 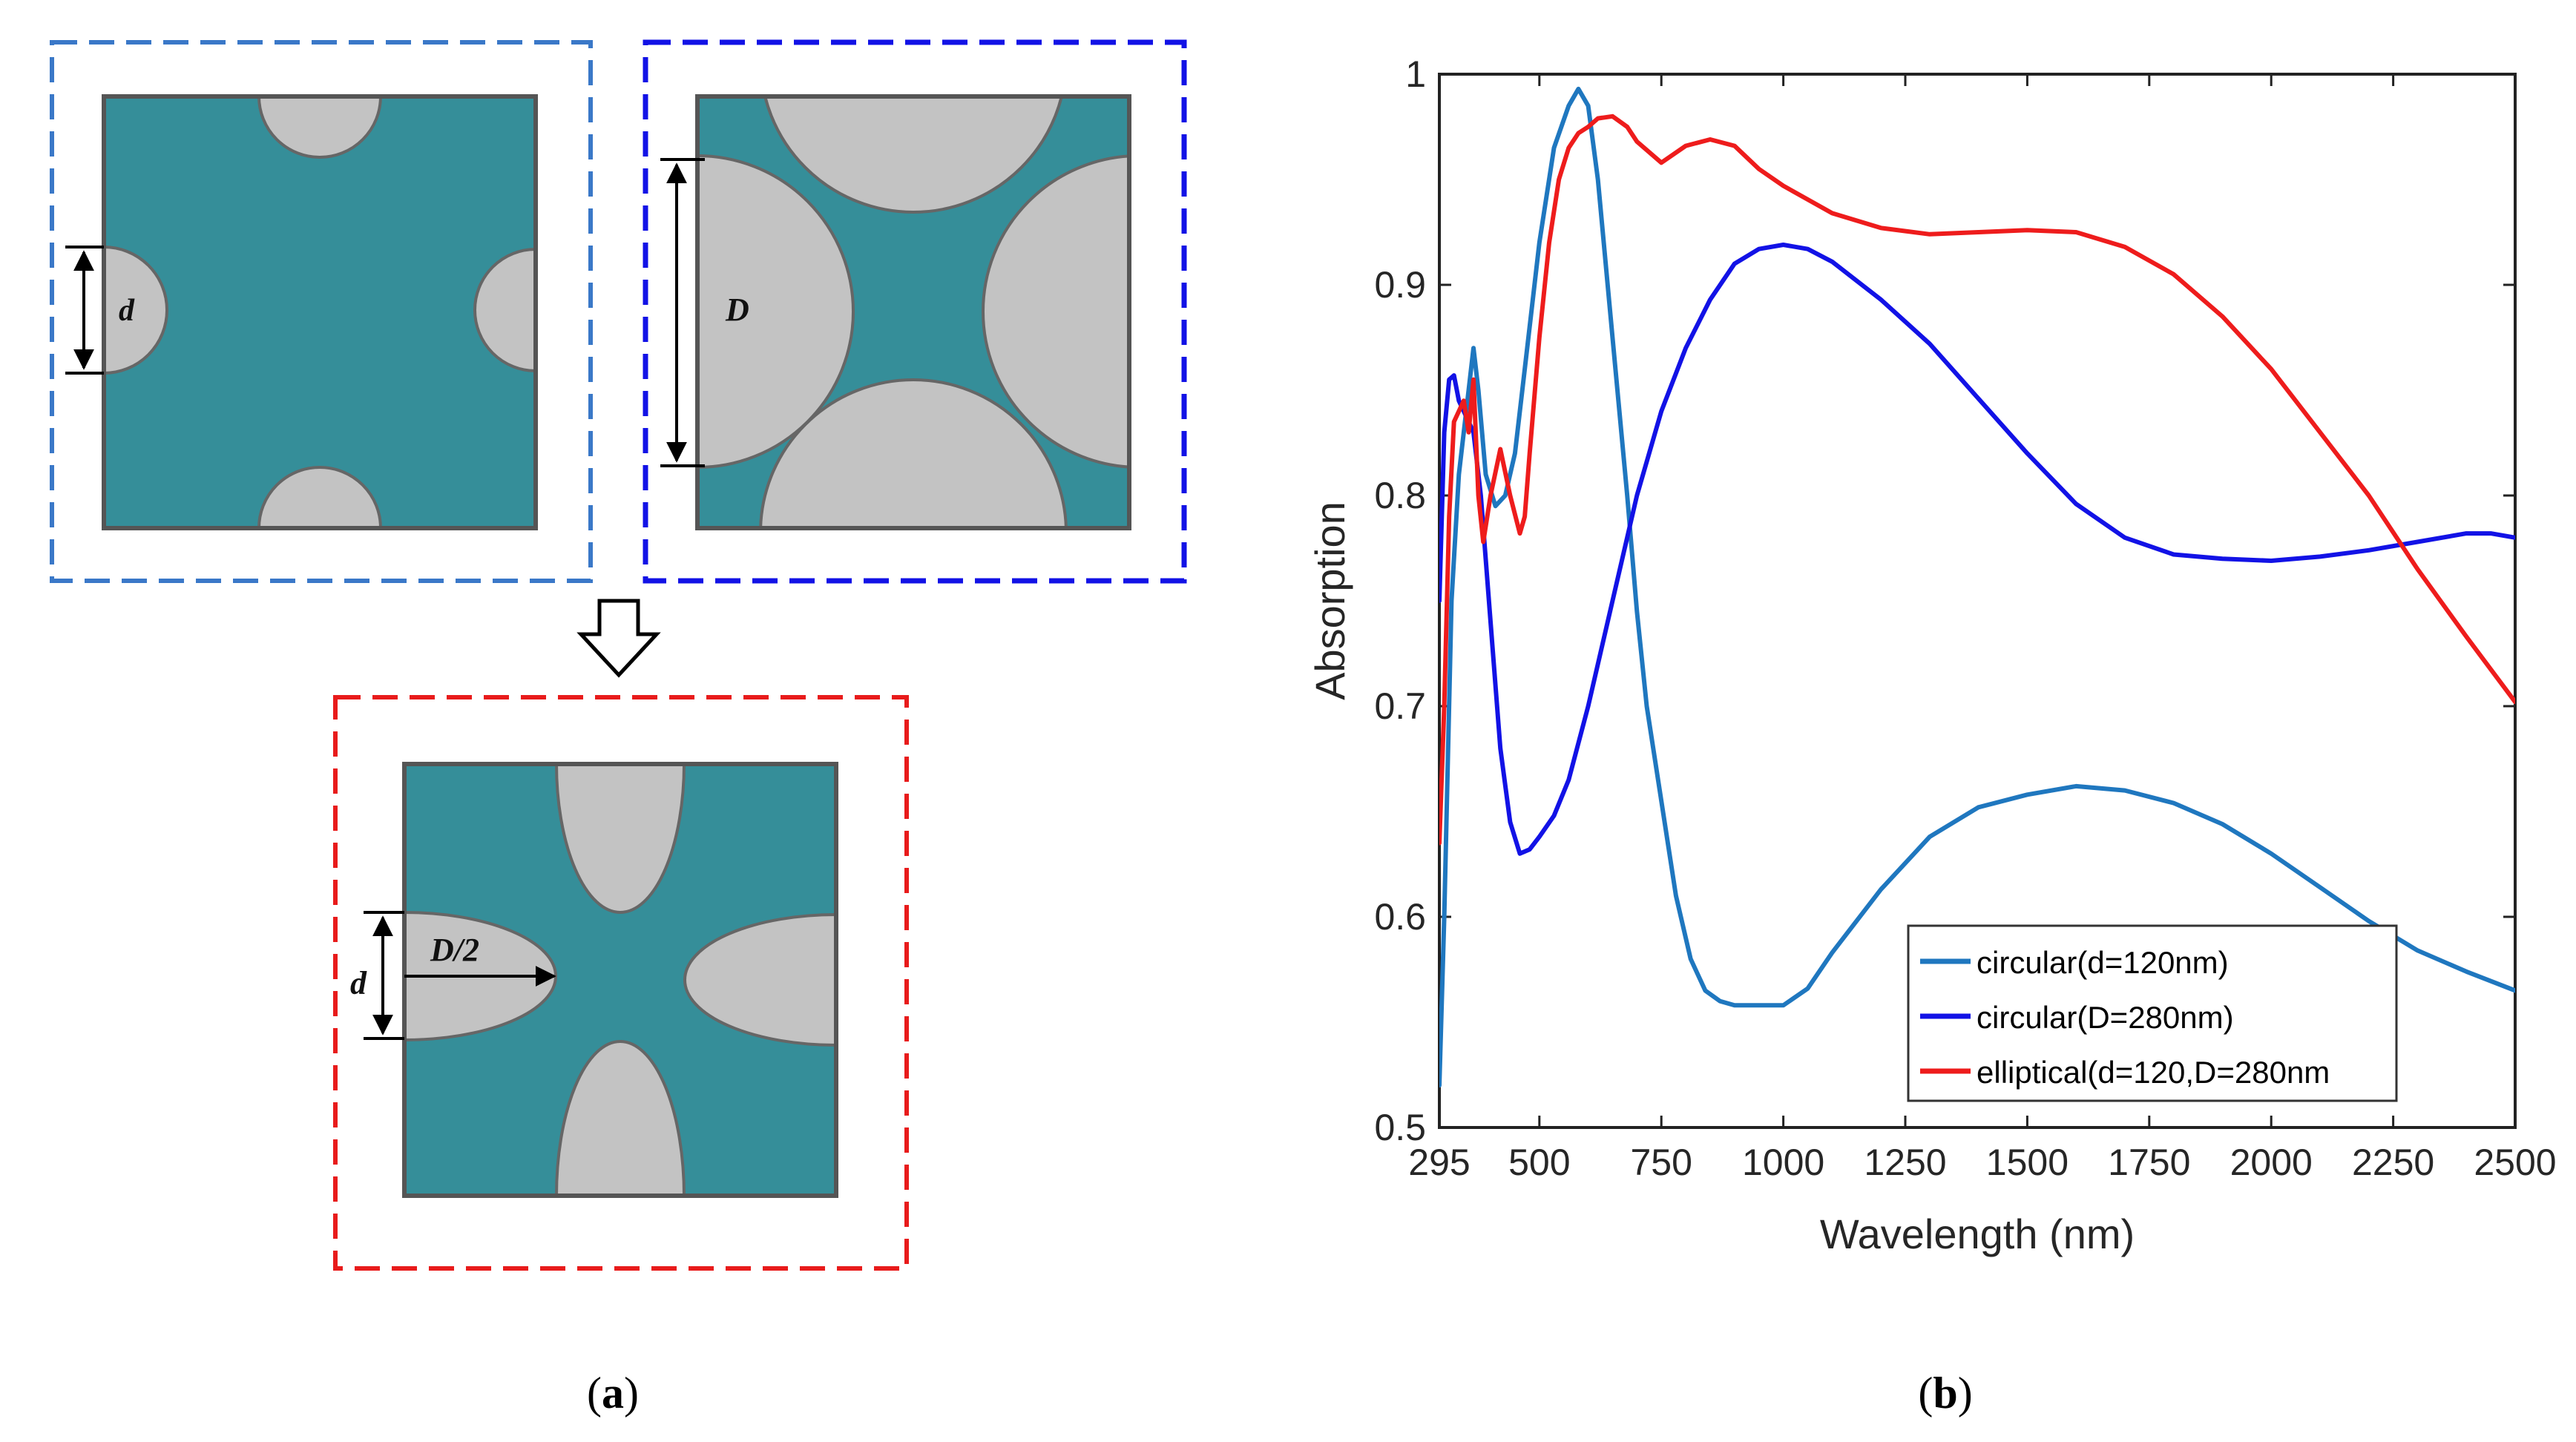 What do you see at coordinates (84, 311) in the screenshot?
I see `dimension-d-small` at bounding box center [84, 311].